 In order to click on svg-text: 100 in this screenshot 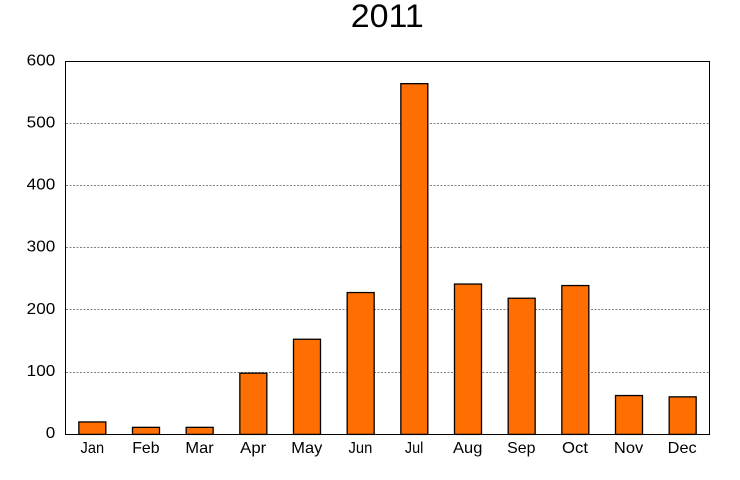, I will do `click(41, 371)`.